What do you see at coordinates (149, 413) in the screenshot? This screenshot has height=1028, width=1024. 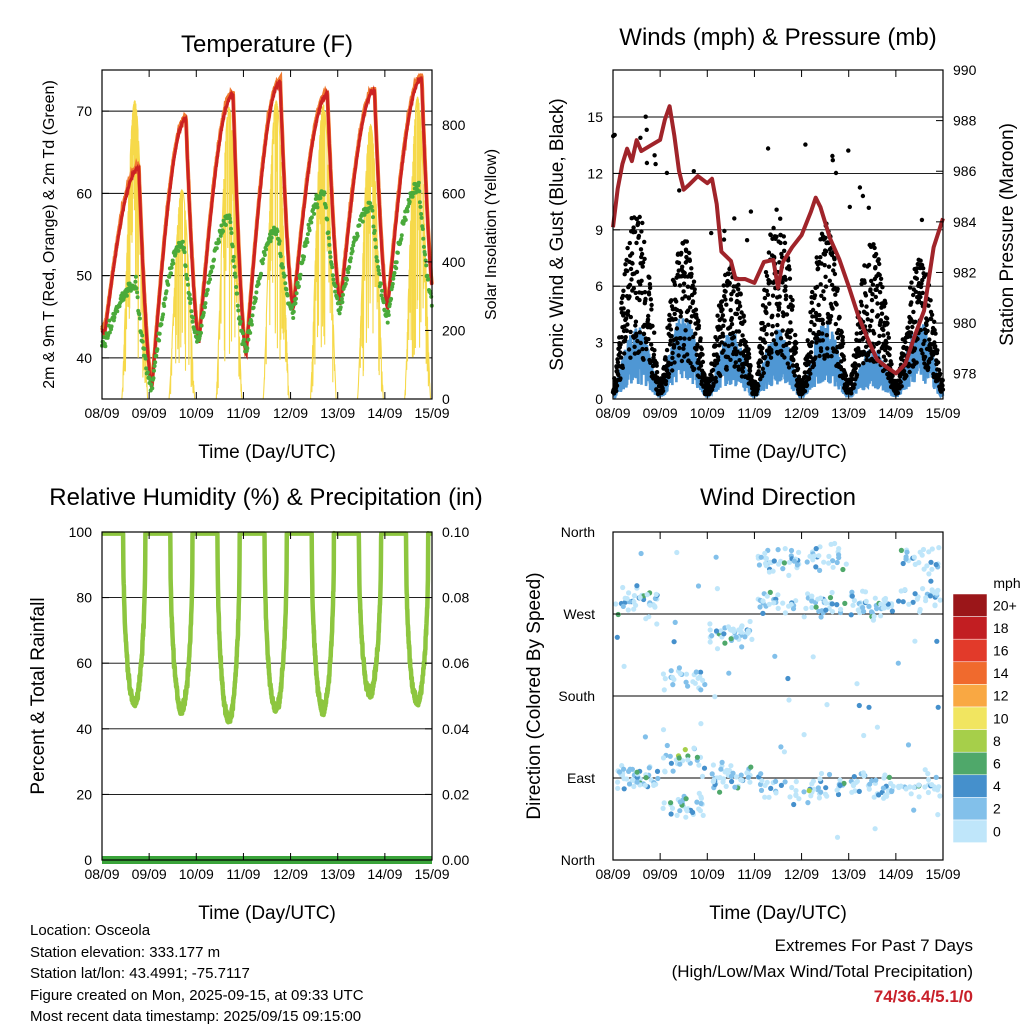 I see `x-tick-label: 09/09` at bounding box center [149, 413].